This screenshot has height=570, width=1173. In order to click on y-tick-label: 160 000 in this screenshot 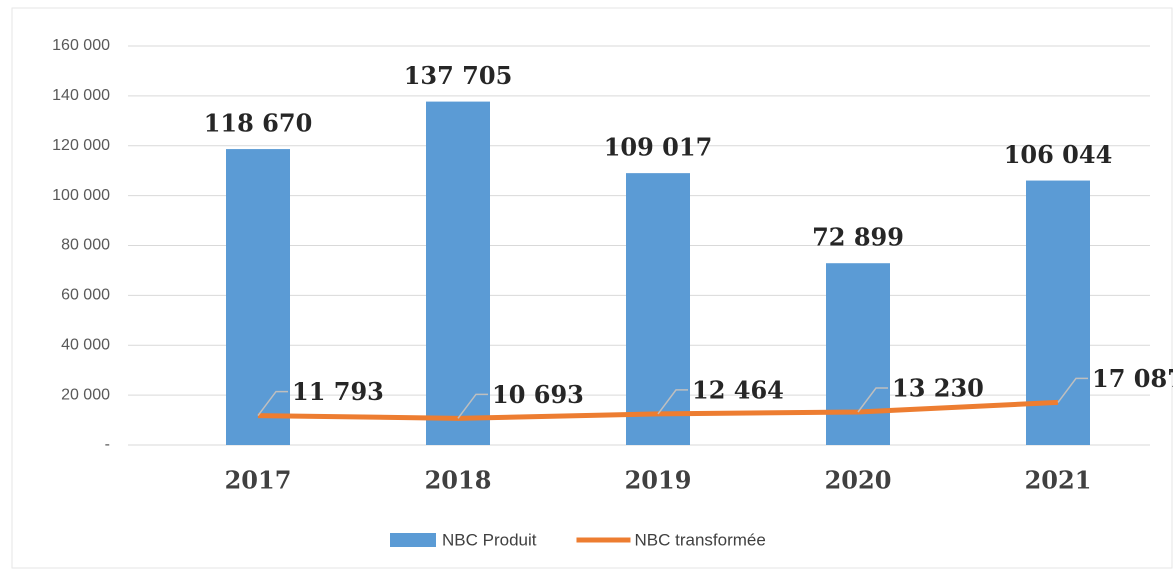, I will do `click(81, 45)`.